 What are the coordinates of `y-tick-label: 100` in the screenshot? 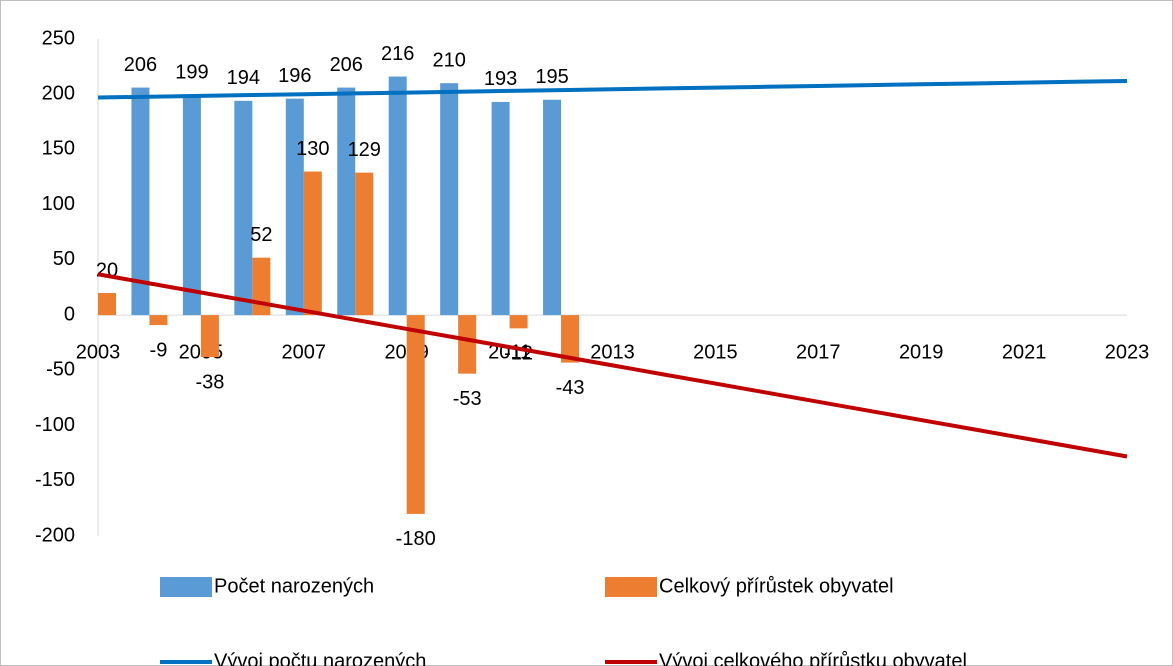 It's located at (58, 204).